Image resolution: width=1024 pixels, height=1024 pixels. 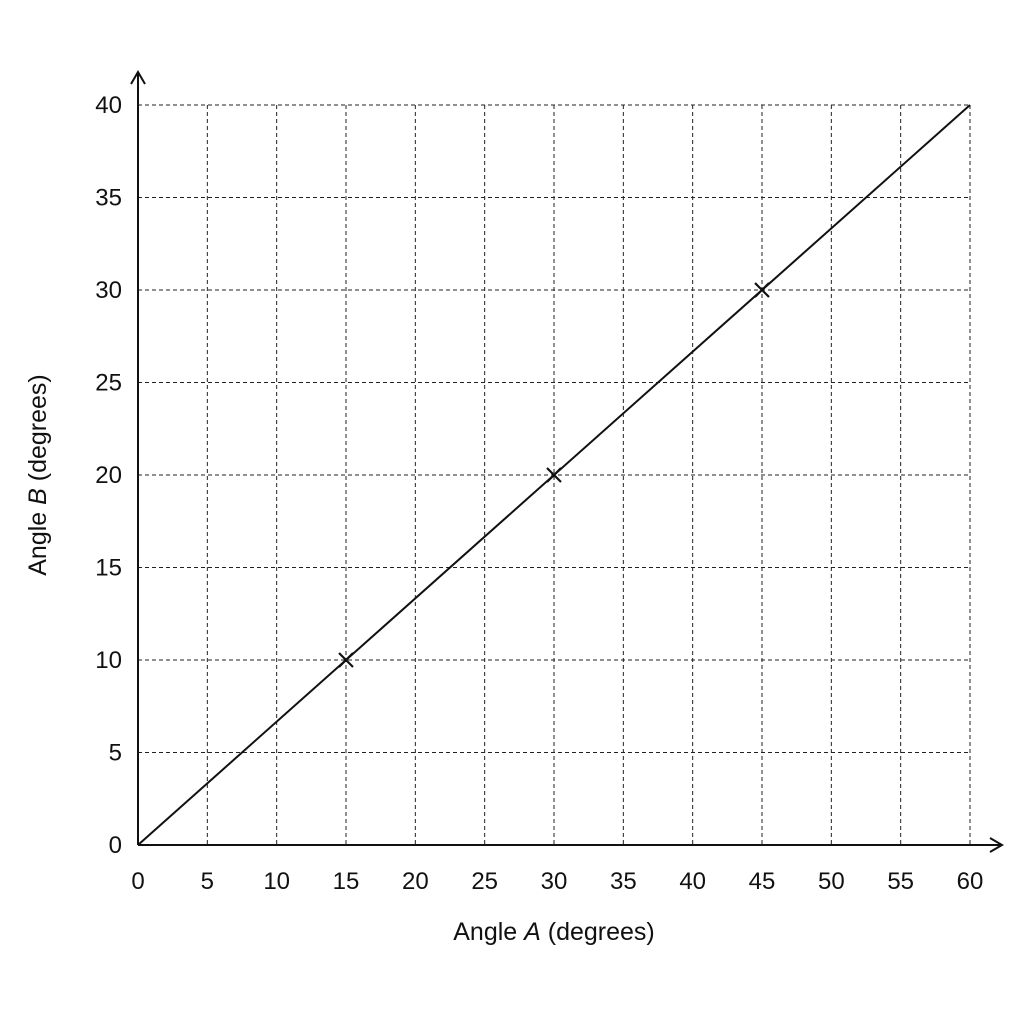 What do you see at coordinates (554, 932) in the screenshot?
I see `x-axis-title: Angle A (degrees)` at bounding box center [554, 932].